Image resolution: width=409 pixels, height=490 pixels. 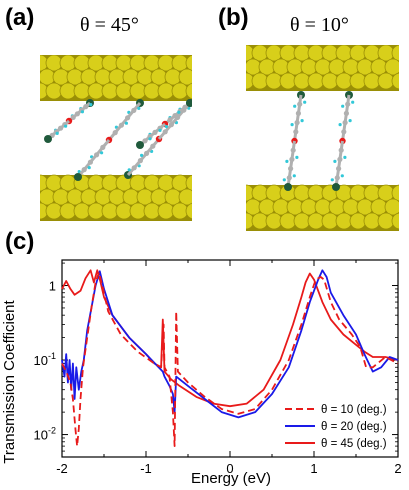 What do you see at coordinates (45, 434) in the screenshot?
I see `y-tick-label: 10⁻²` at bounding box center [45, 434].